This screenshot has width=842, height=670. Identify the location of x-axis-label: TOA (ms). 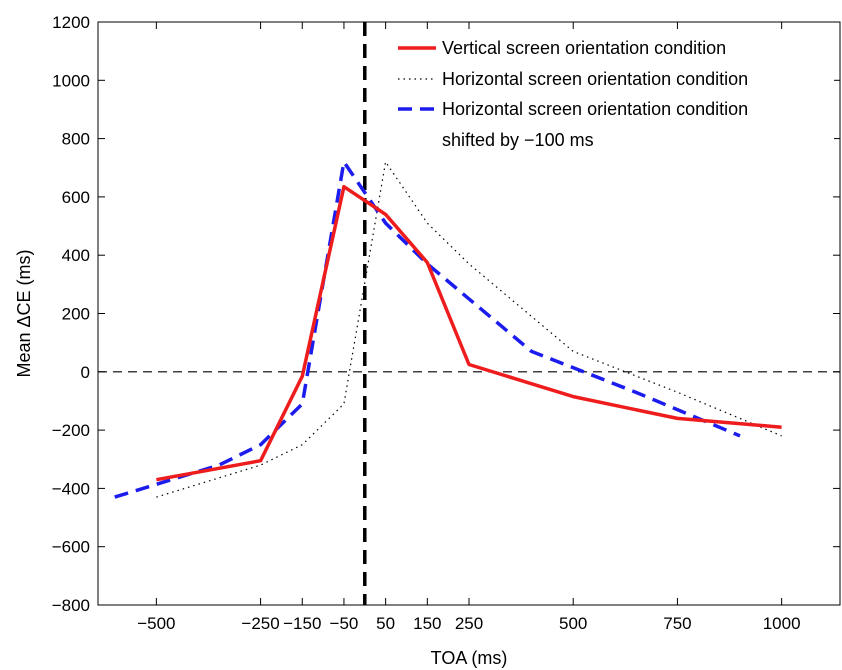
(469, 658).